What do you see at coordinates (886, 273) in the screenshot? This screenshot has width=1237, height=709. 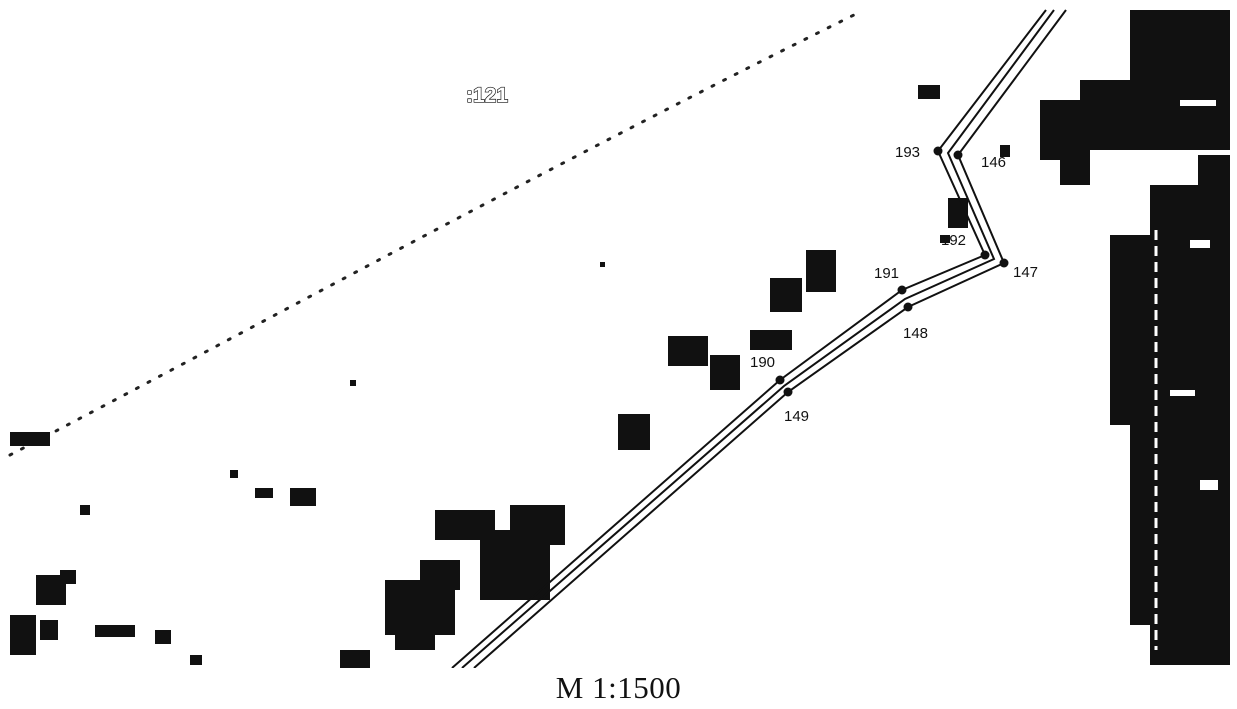 I see `point-label-191: 191` at bounding box center [886, 273].